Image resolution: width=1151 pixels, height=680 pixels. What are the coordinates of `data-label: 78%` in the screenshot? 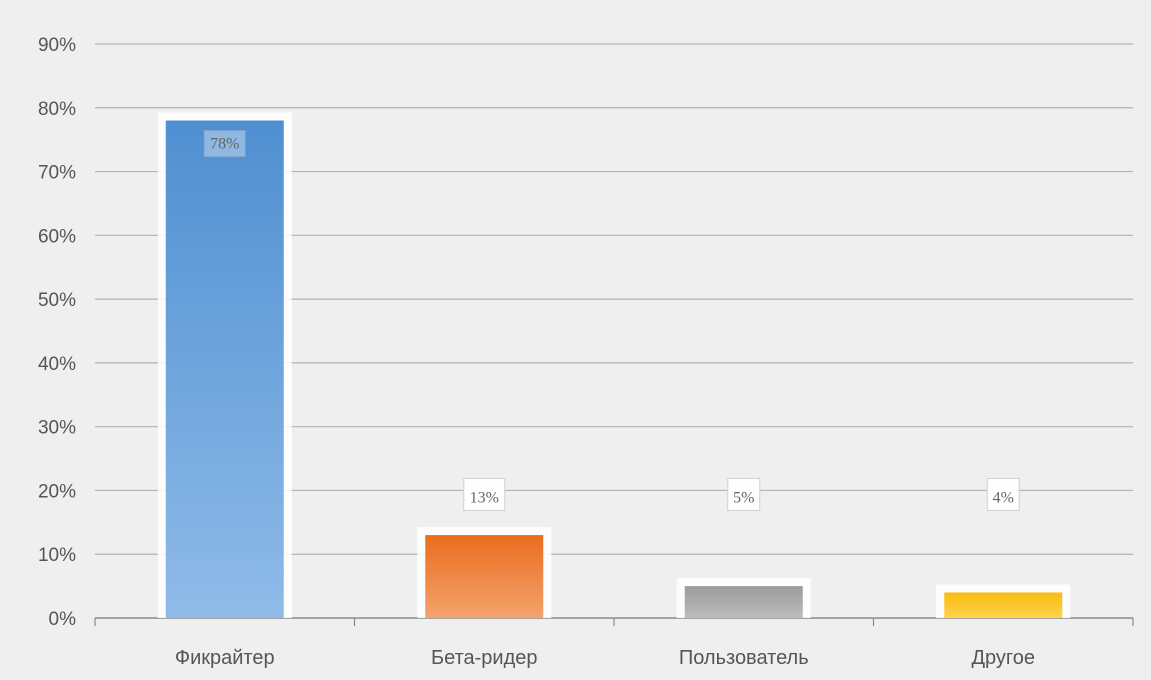 It's located at (224, 144).